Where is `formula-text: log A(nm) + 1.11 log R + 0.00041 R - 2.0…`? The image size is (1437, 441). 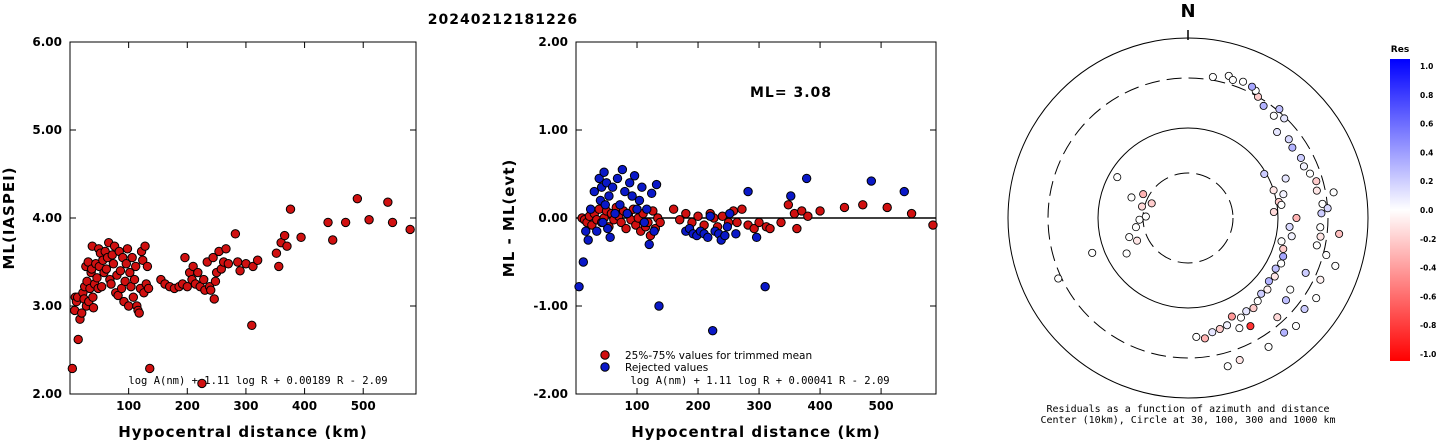
formula-text: log A(nm) + 1.11 log R + 0.00041 R - 2.0… is located at coordinates (759, 381).